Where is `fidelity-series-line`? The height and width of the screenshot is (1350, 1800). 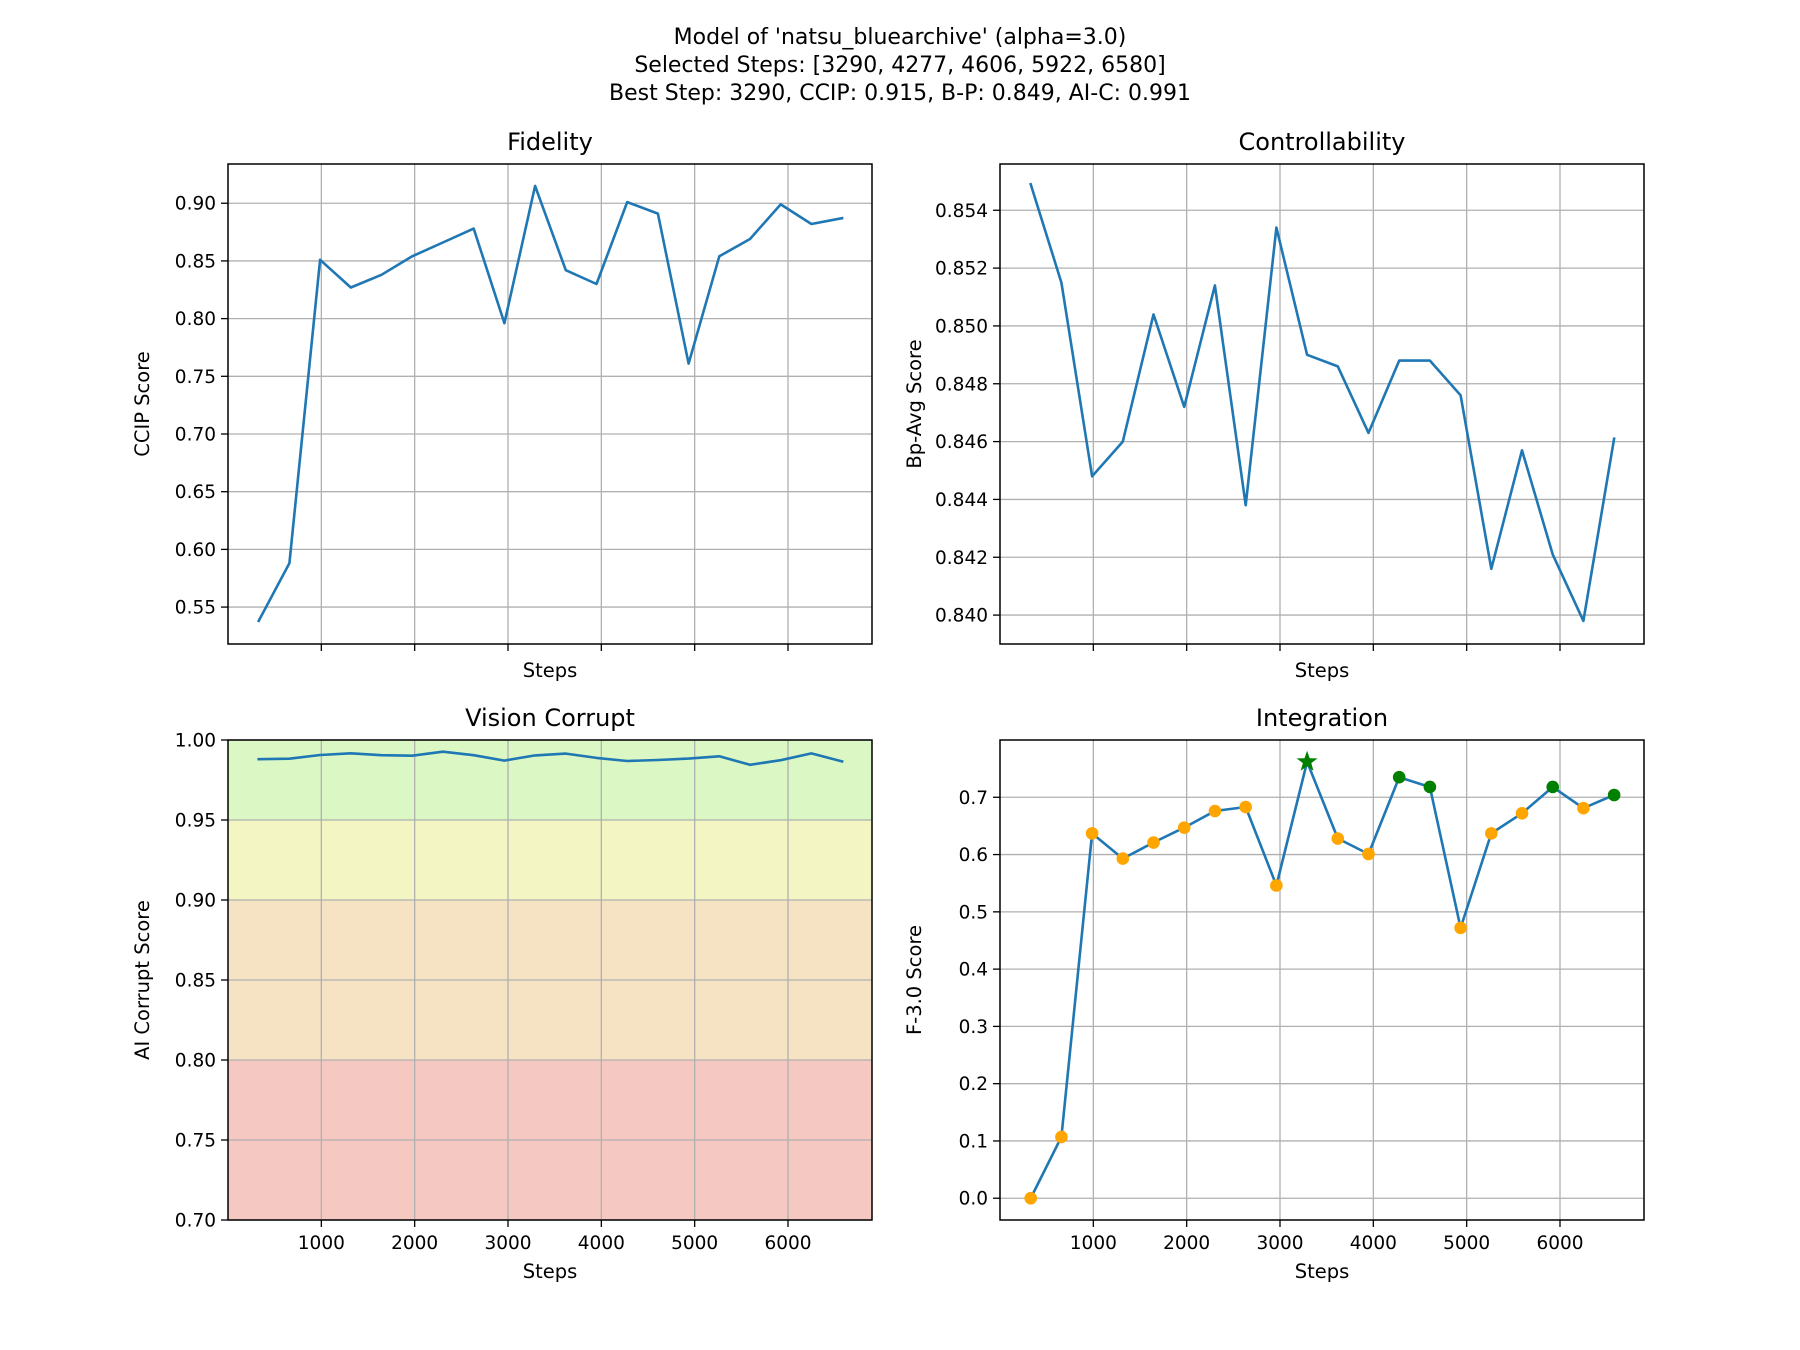
fidelity-series-line is located at coordinates (550, 403).